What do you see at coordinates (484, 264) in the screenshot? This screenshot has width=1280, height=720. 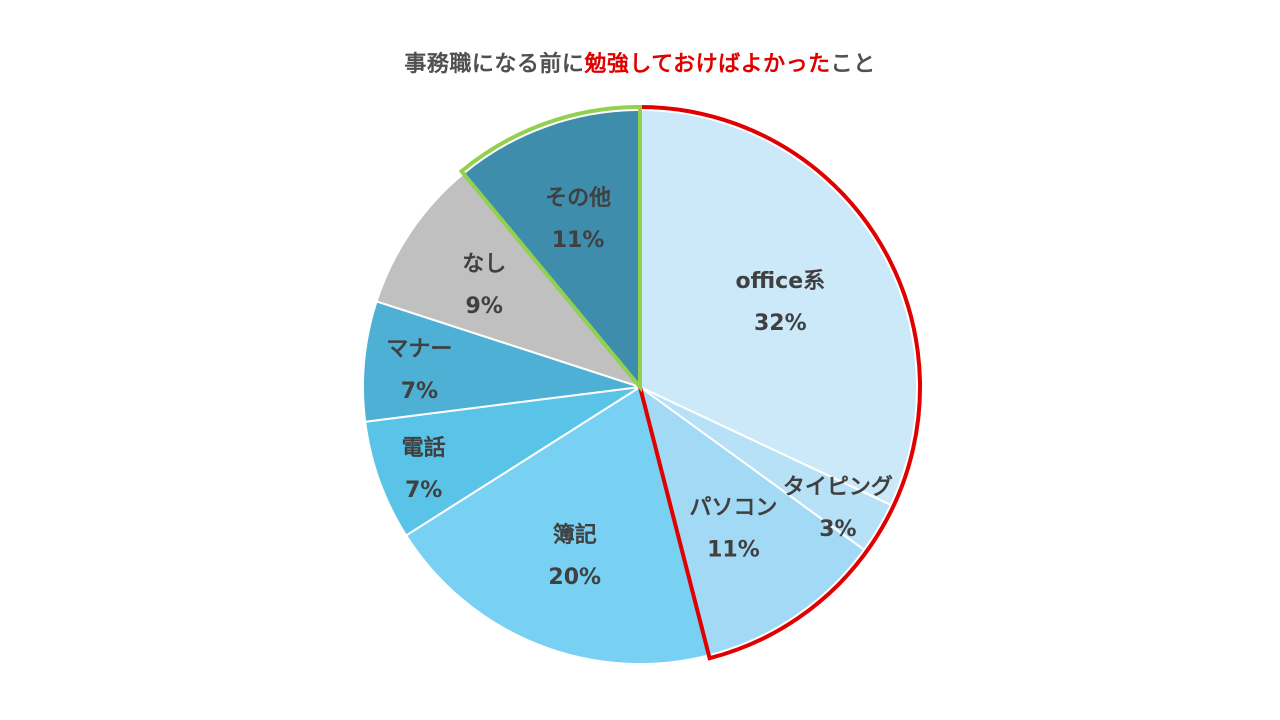 I see `slice-label-7: なし` at bounding box center [484, 264].